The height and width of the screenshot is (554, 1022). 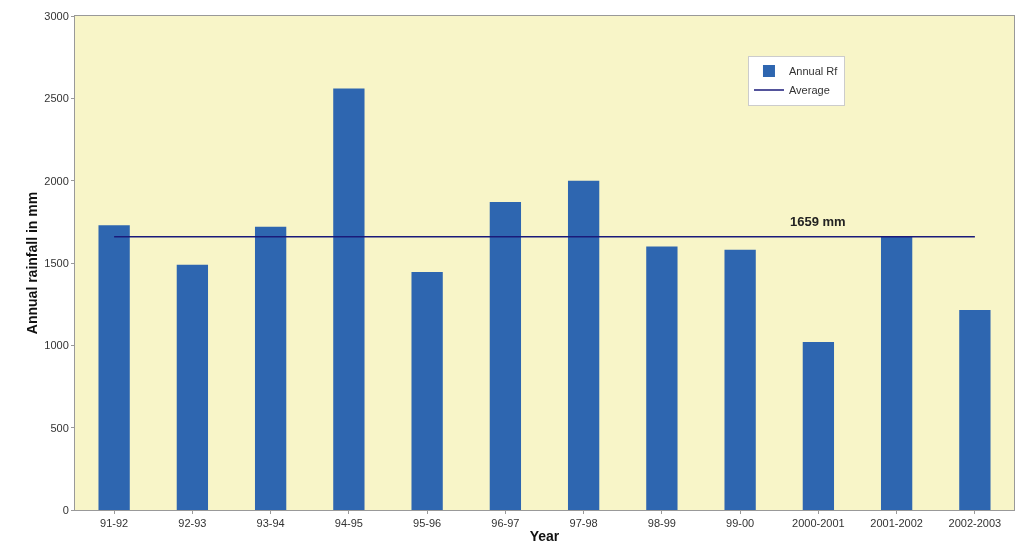 I want to click on legend-label: Average, so click(x=809, y=90).